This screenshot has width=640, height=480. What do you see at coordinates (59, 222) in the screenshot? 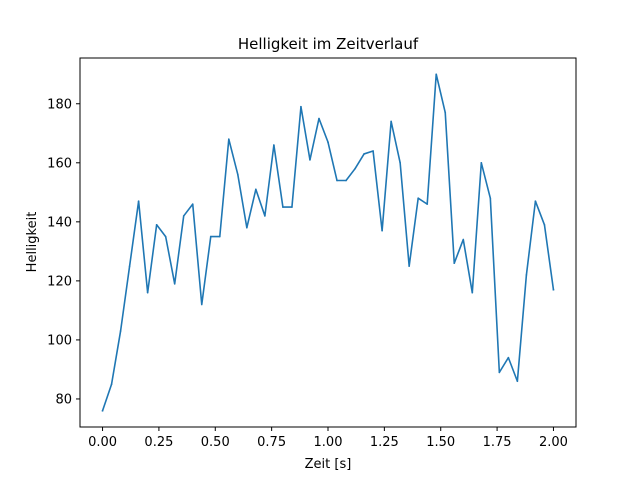
I see `y-tick-label: 140` at bounding box center [59, 222].